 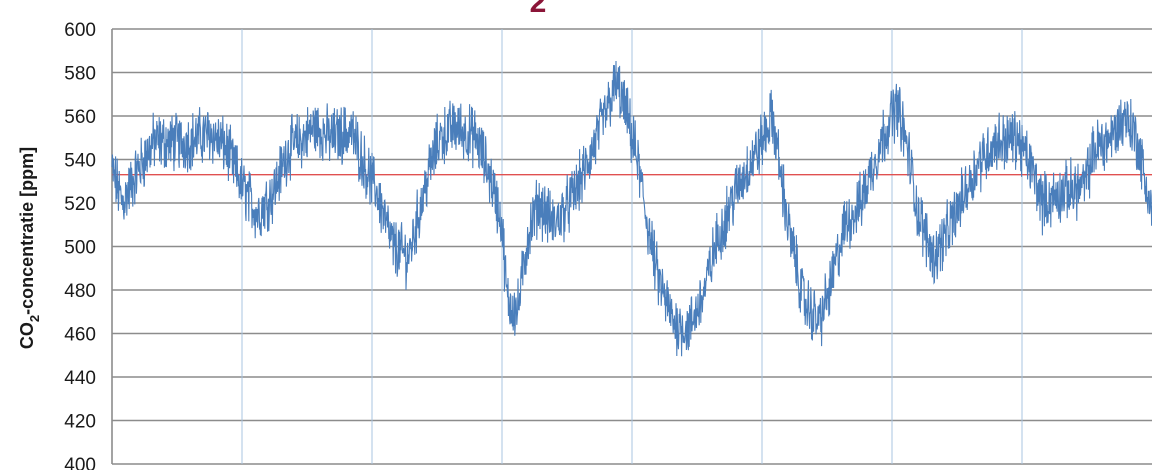 What do you see at coordinates (80, 161) in the screenshot?
I see `y-tick-label: 540` at bounding box center [80, 161].